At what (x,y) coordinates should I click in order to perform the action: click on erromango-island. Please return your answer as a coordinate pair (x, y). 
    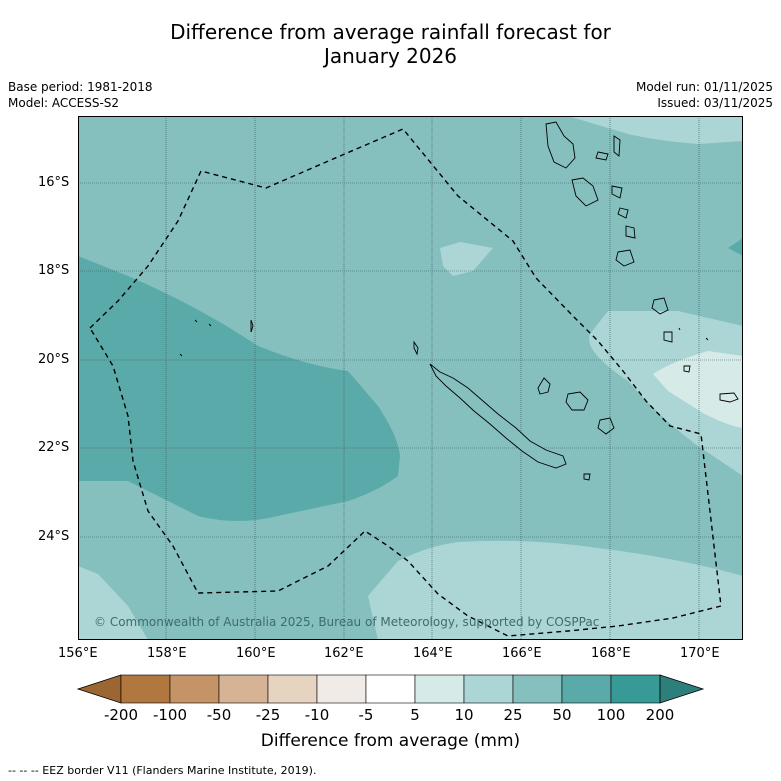
    Looking at the image, I should click on (625, 258).